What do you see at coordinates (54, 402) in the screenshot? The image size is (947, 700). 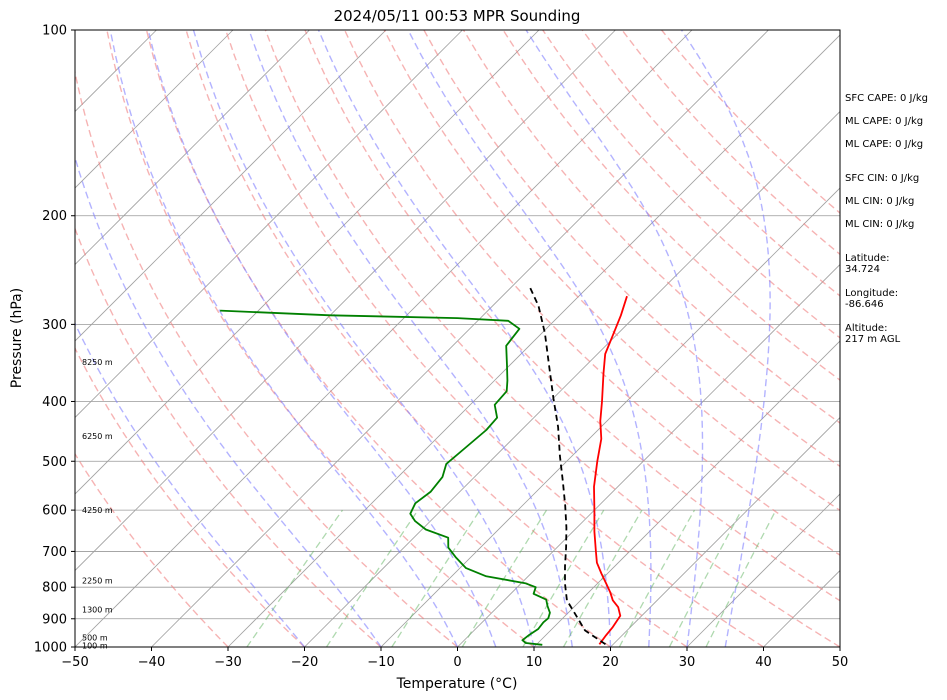 I see `y-tick-label: 400` at bounding box center [54, 402].